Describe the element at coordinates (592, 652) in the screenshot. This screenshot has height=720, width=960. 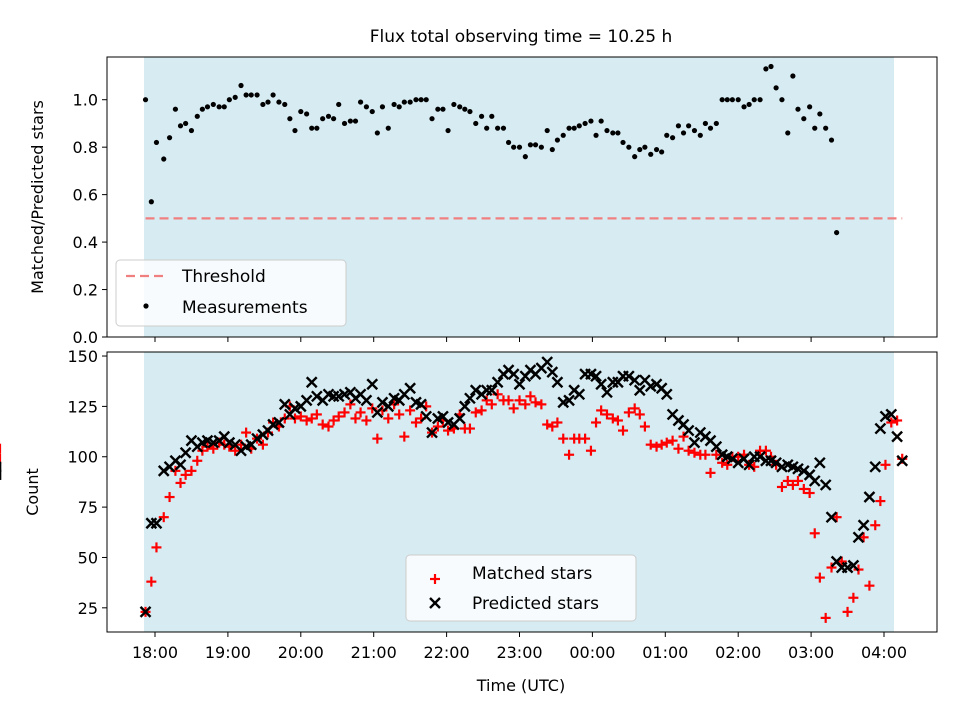
I see `x-tick-label: 00:00` at that location.